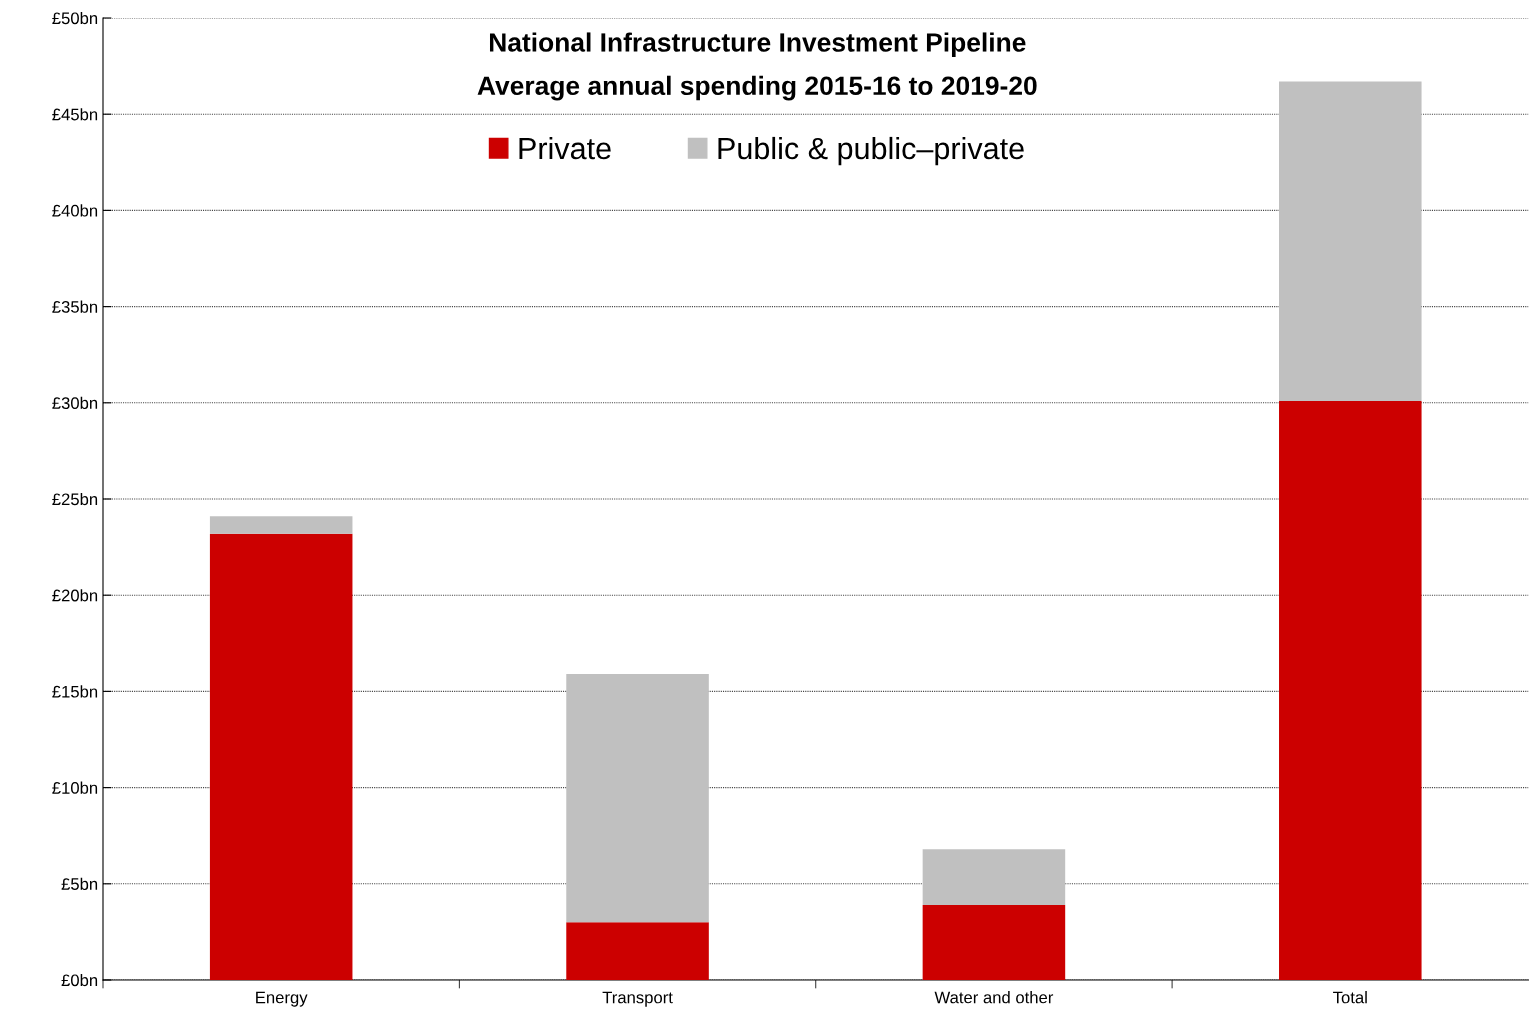  What do you see at coordinates (871, 151) in the screenshot?
I see `legend-label: Public & public–private` at bounding box center [871, 151].